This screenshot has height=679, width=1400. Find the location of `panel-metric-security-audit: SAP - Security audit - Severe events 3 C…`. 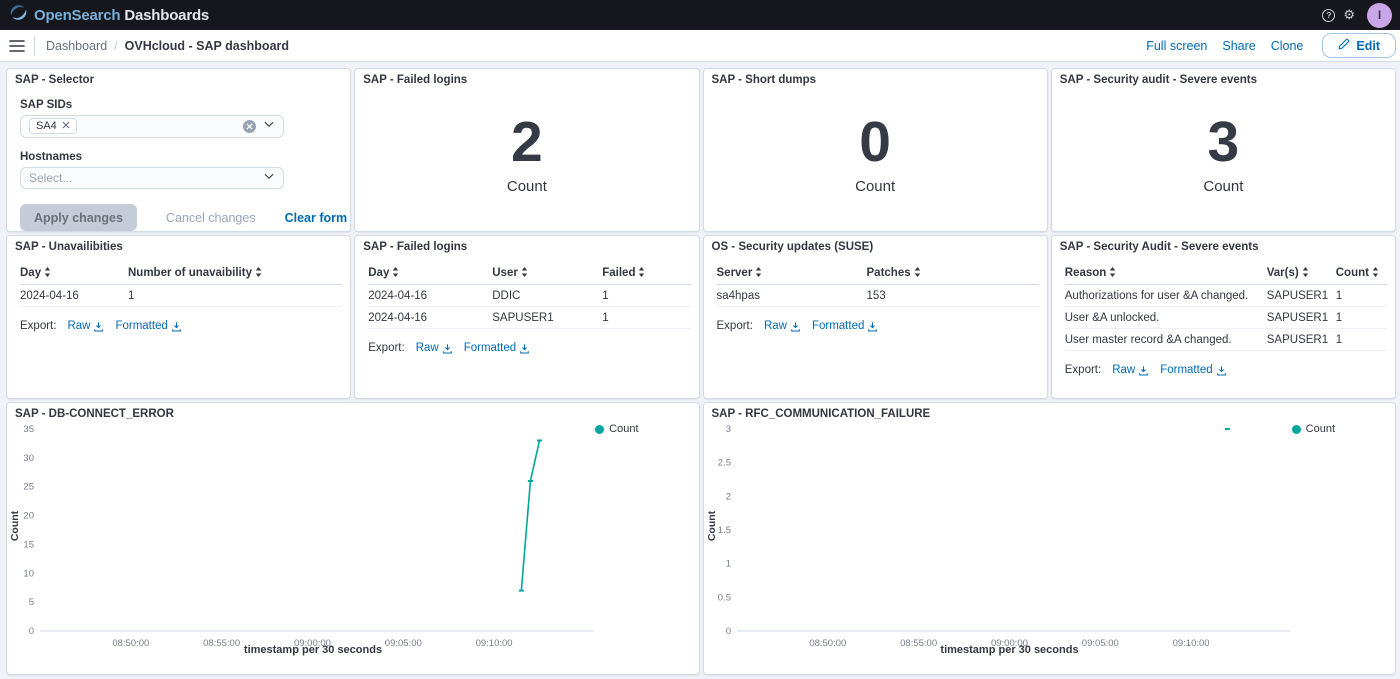

panel-metric-security-audit: SAP - Security audit - Severe events 3 C… is located at coordinates (1223, 150).